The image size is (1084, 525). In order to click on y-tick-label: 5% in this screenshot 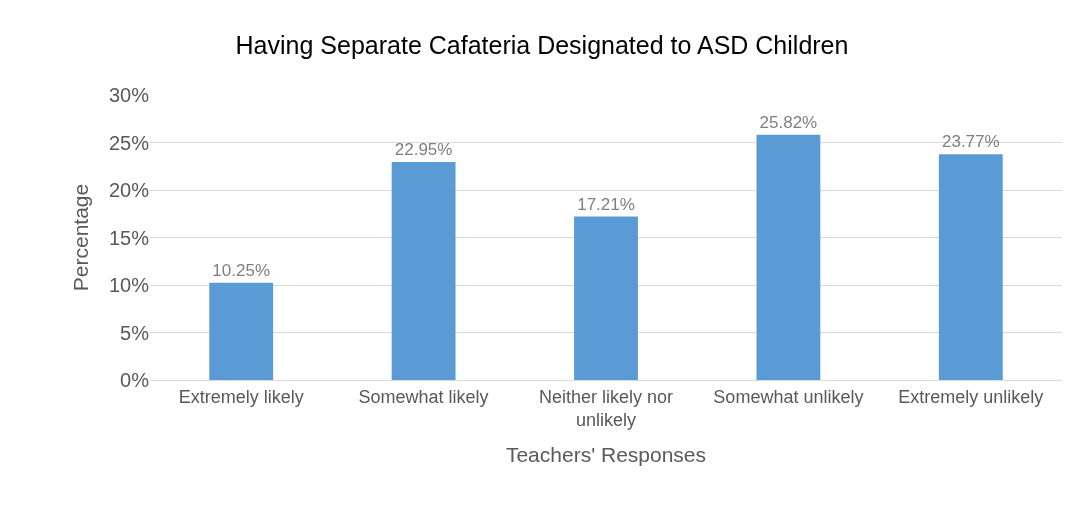, I will do `click(135, 332)`.